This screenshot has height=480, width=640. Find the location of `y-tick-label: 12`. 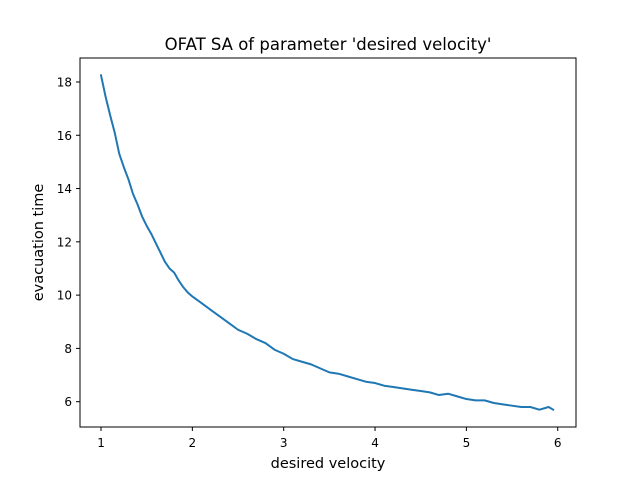

y-tick-label: 12 is located at coordinates (64, 242).